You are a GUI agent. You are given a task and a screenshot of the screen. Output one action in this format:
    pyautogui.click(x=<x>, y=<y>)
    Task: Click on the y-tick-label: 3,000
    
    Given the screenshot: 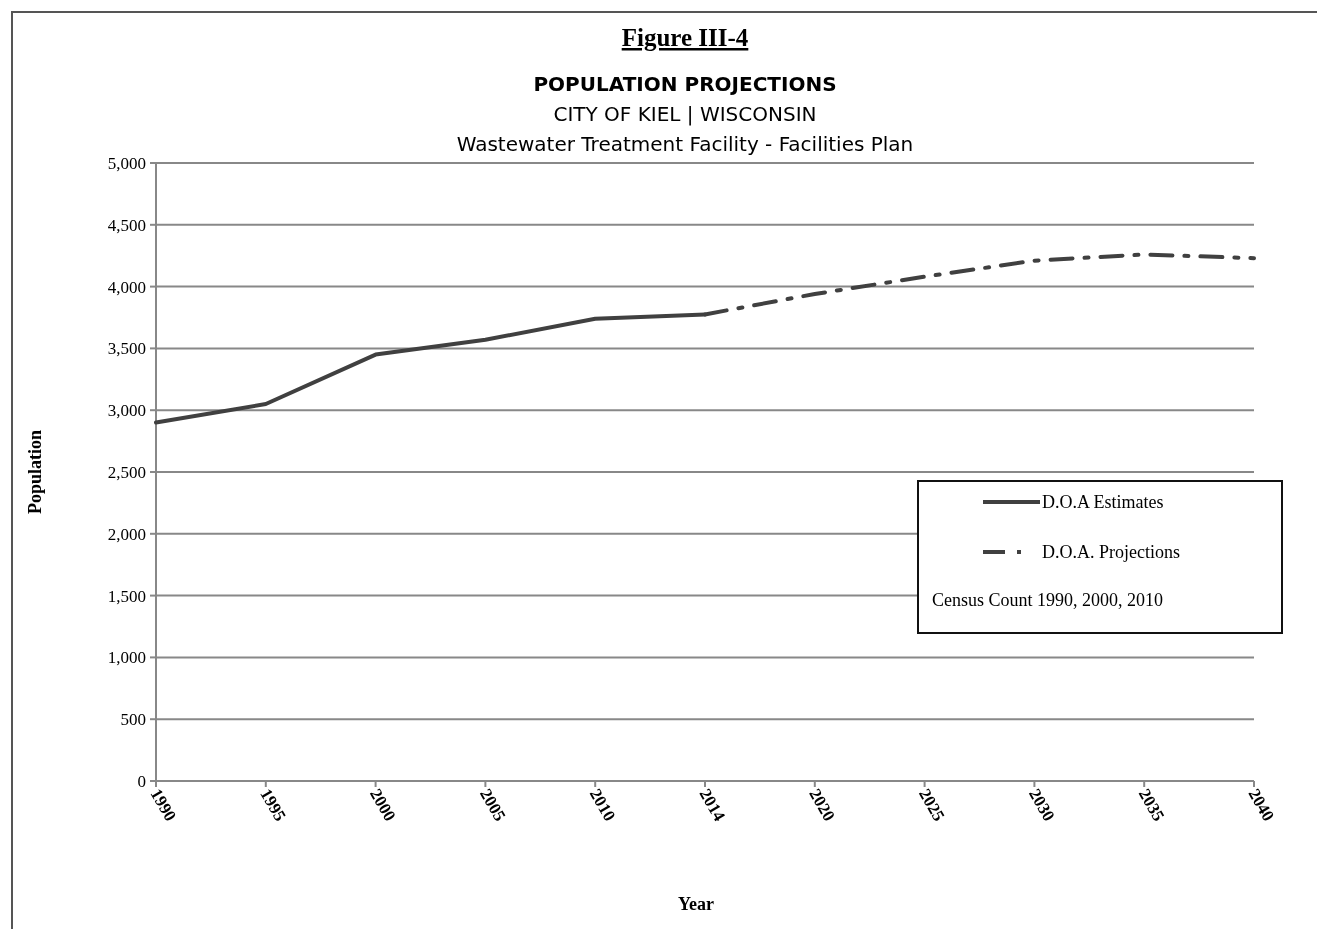 What is the action you would take?
    pyautogui.click(x=126, y=411)
    